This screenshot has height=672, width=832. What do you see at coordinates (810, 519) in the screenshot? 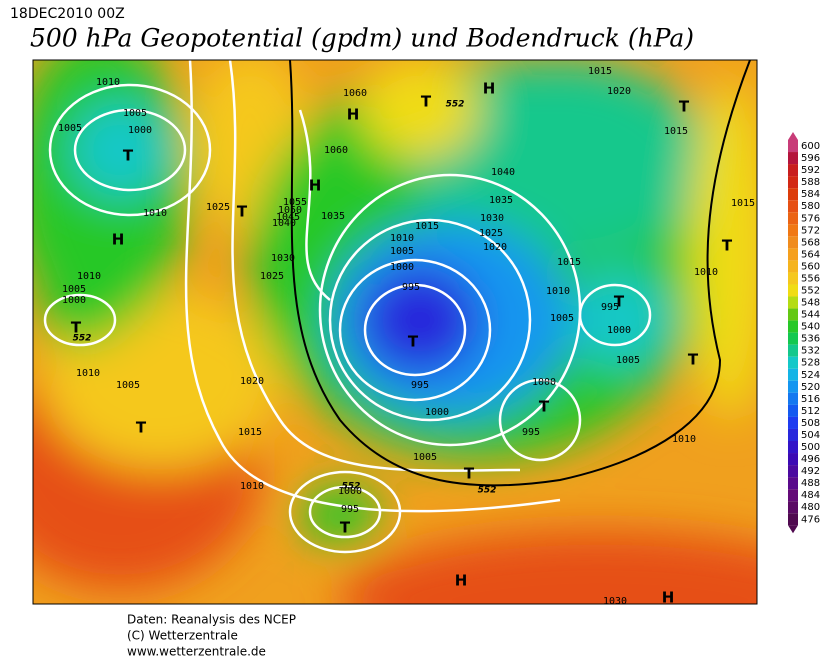
I see `colorbar-label: 476` at bounding box center [810, 519].